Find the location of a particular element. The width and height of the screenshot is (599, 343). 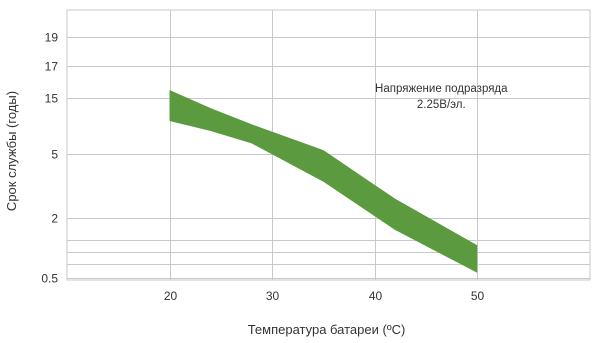

x-tick-label: 50 is located at coordinates (478, 296).